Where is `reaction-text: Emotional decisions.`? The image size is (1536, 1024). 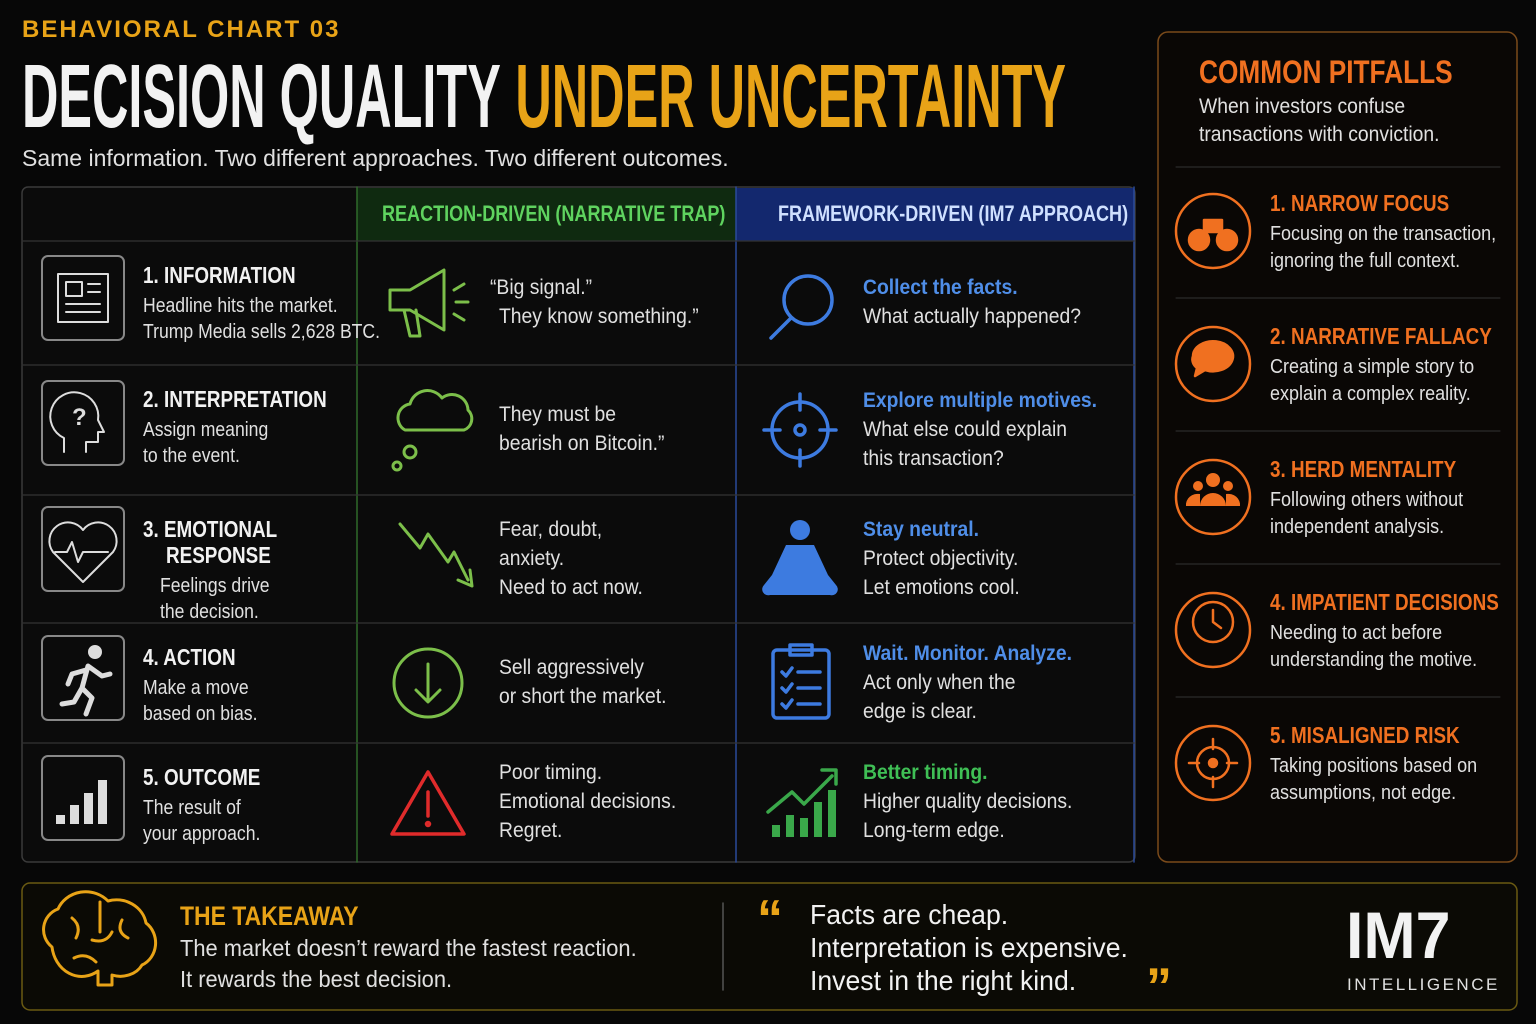
reaction-text: Emotional decisions. is located at coordinates (588, 801).